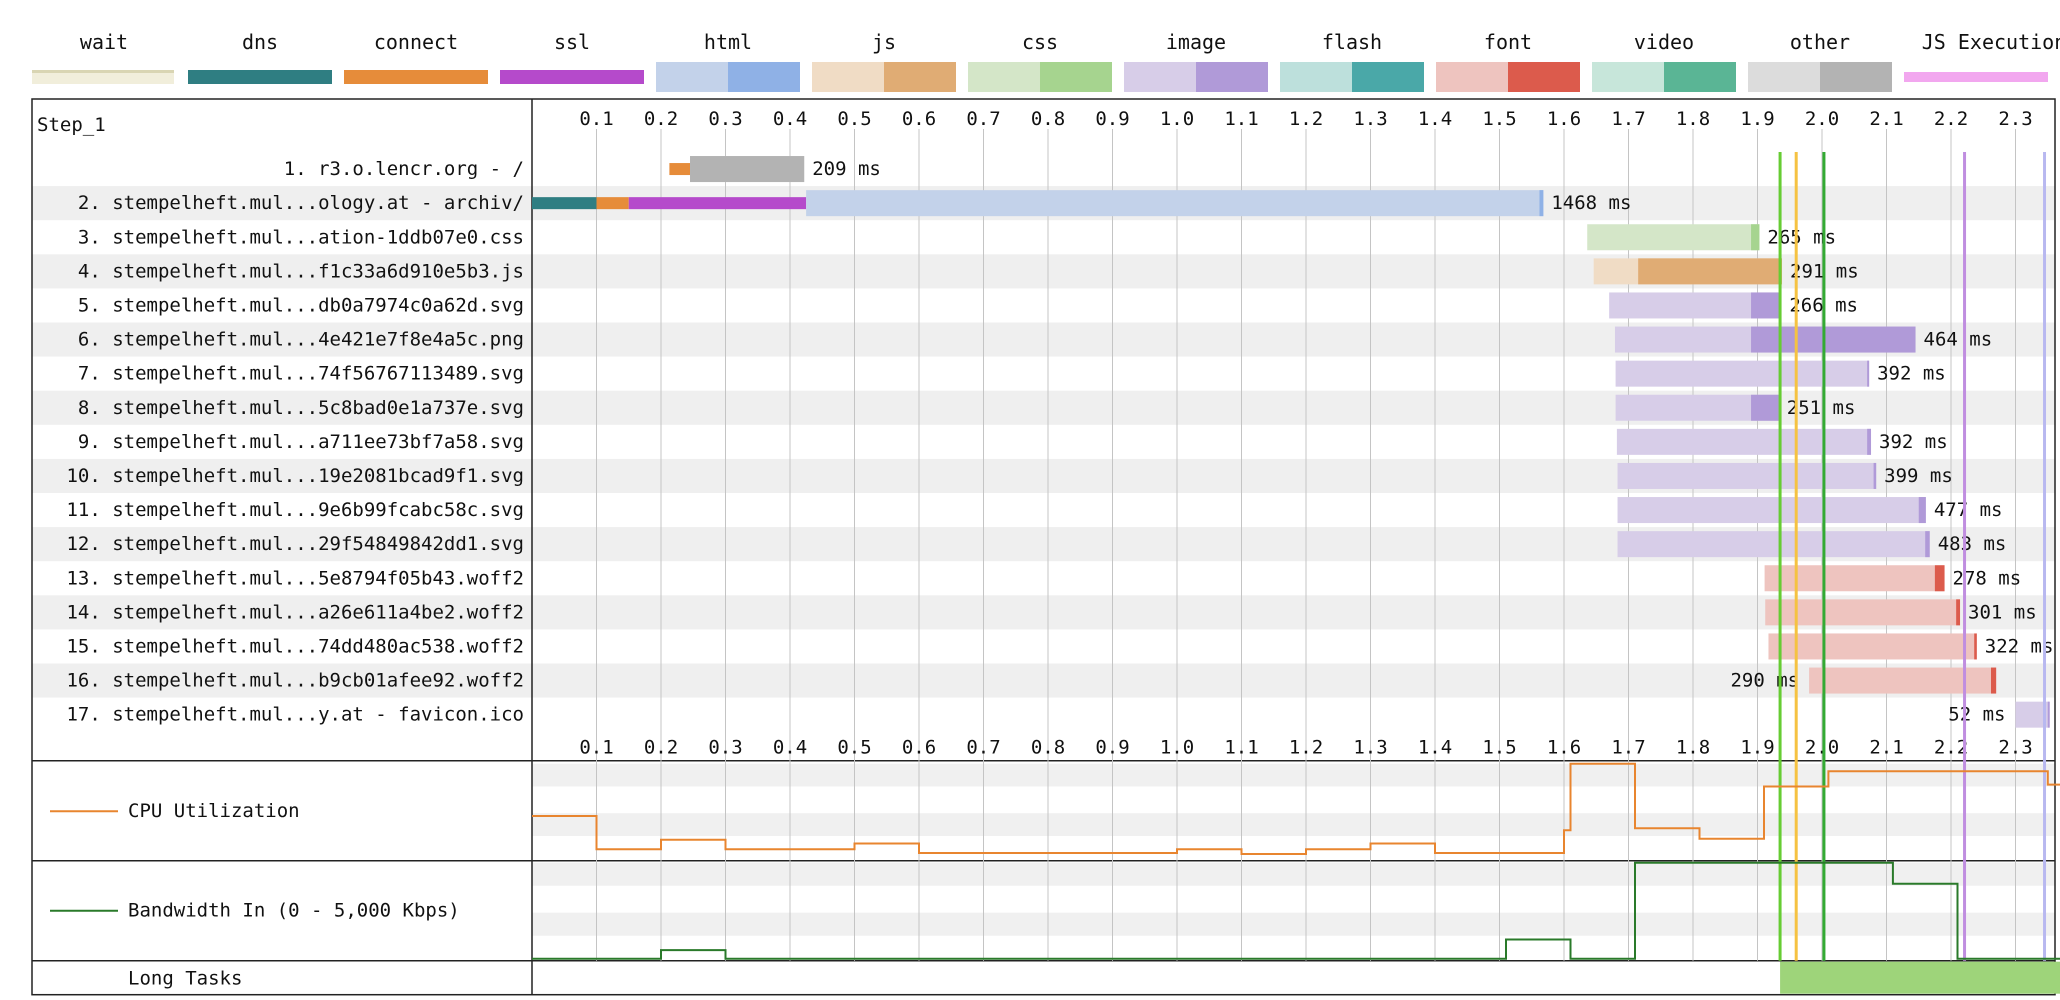 The image size is (2060, 1000). Describe the element at coordinates (854, 119) in the screenshot. I see `tick-label-top: 0.5` at that location.